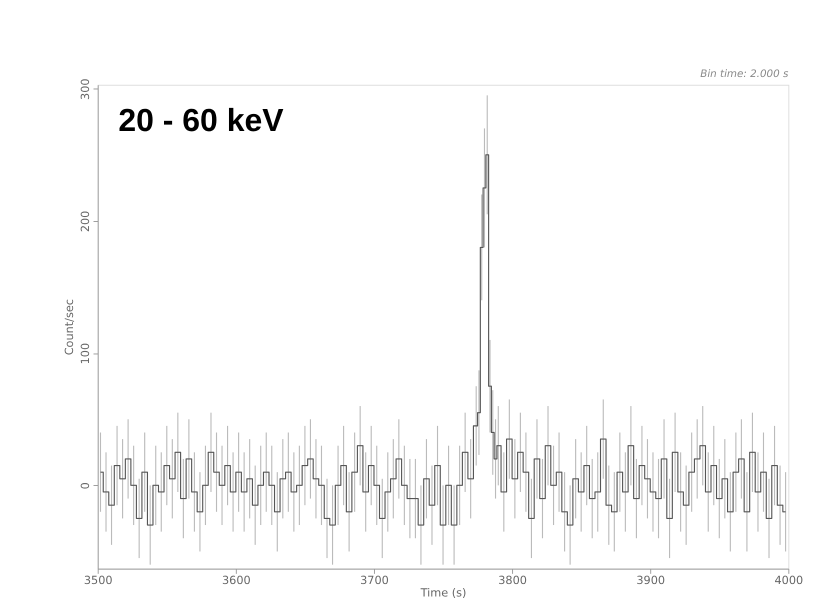 Image resolution: width=825 pixels, height=612 pixels. Describe the element at coordinates (374, 581) in the screenshot. I see `x-tick-label: 3700` at that location.